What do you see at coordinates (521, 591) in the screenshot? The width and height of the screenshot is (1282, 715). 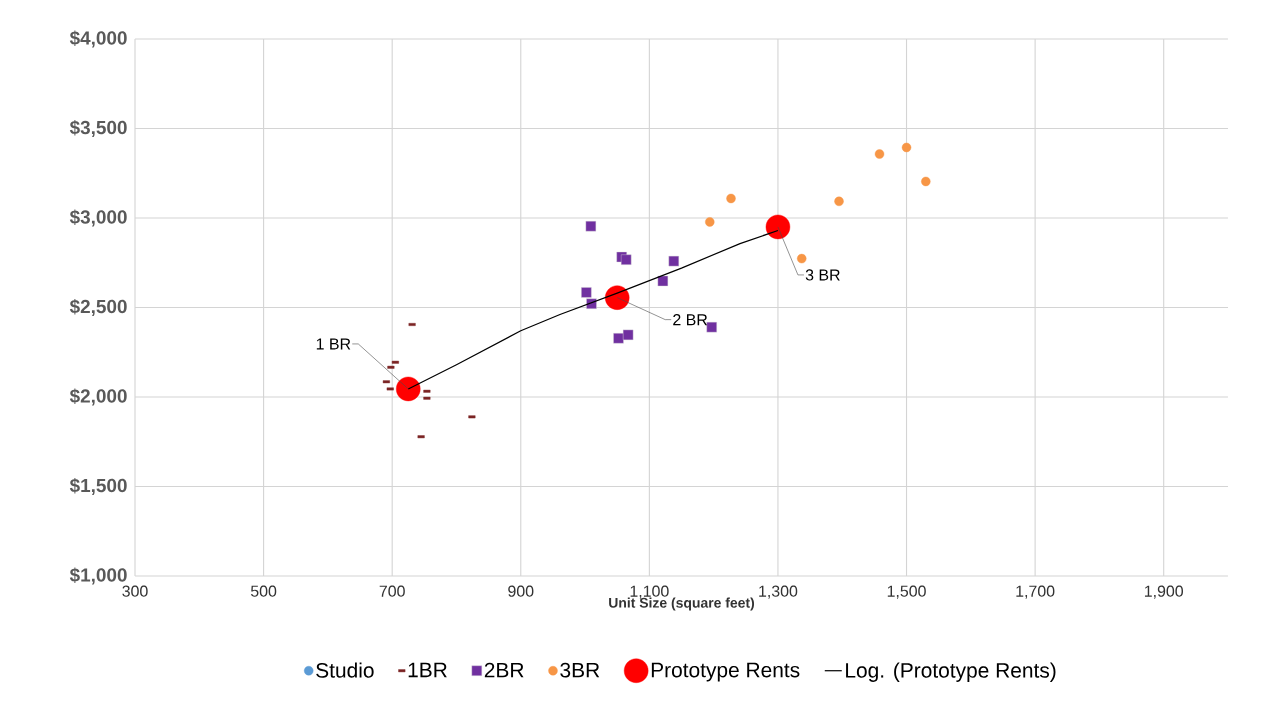 I see `x-tick-label: 900` at bounding box center [521, 591].